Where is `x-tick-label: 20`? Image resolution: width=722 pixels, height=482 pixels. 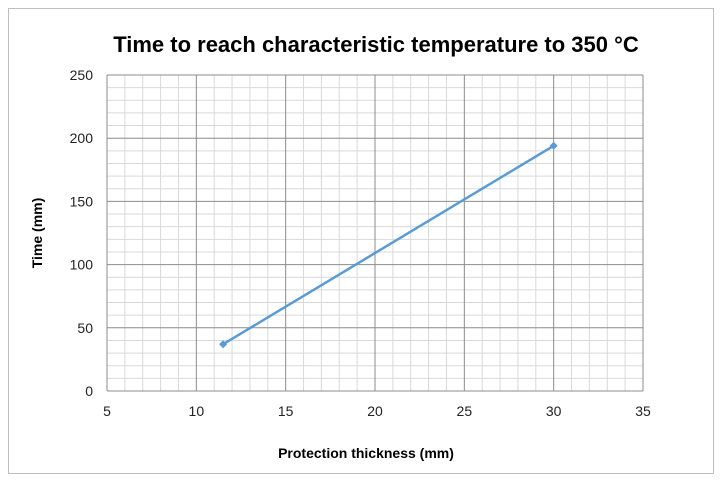 x-tick-label: 20 is located at coordinates (375, 411).